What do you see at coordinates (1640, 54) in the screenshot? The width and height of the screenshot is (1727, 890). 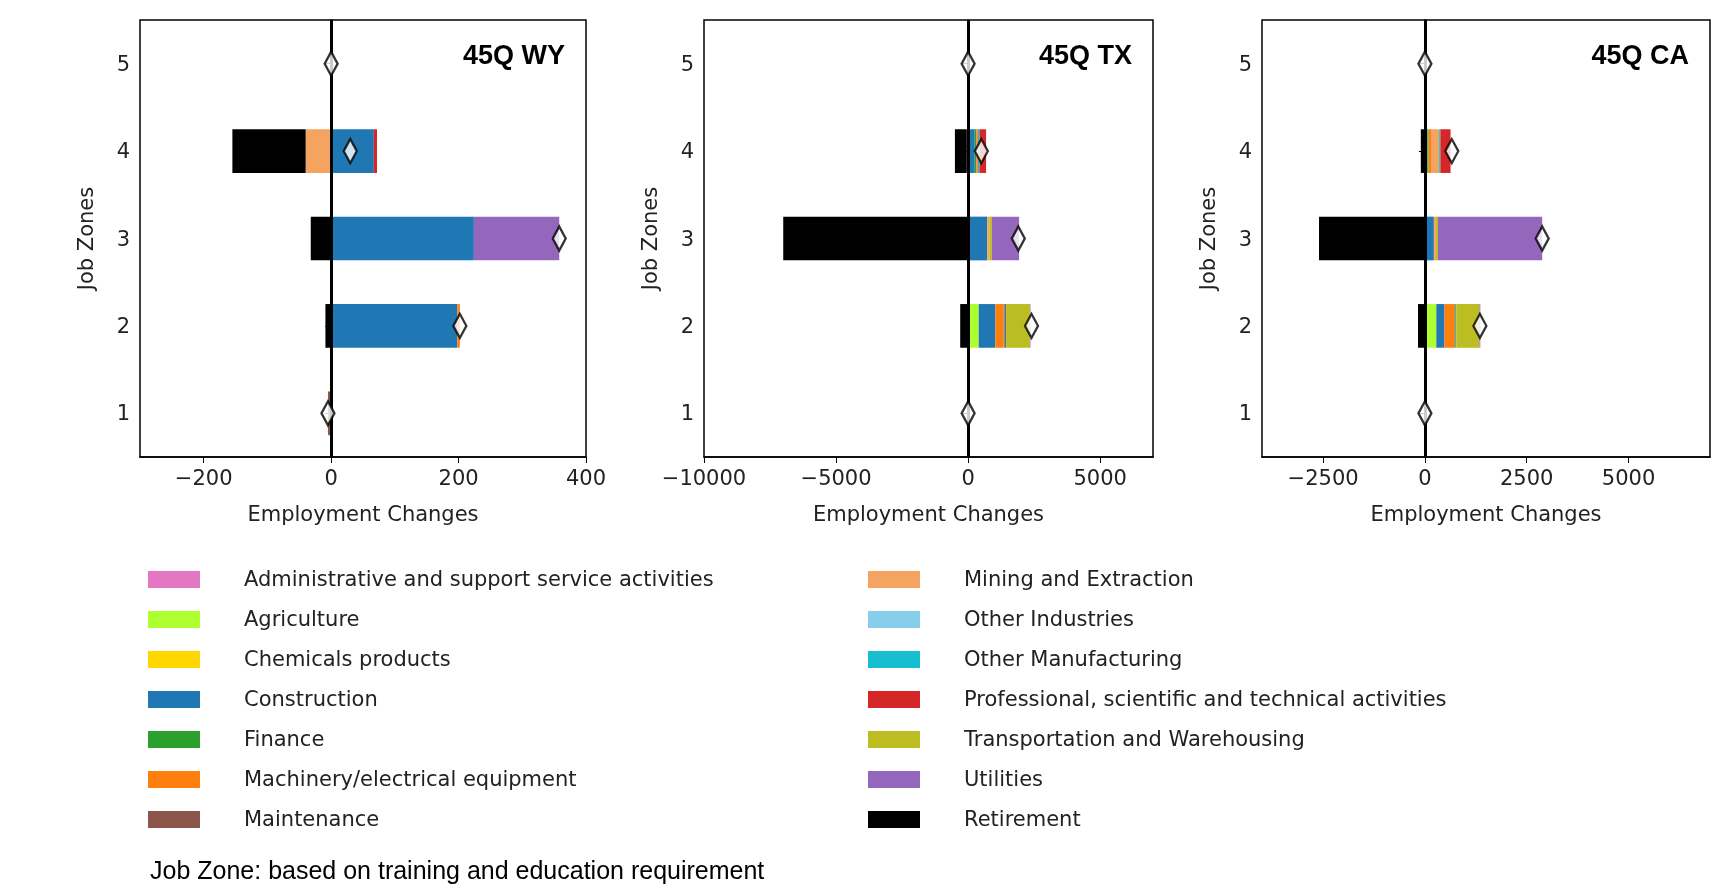 I see `text: 45Q CA` at bounding box center [1640, 54].